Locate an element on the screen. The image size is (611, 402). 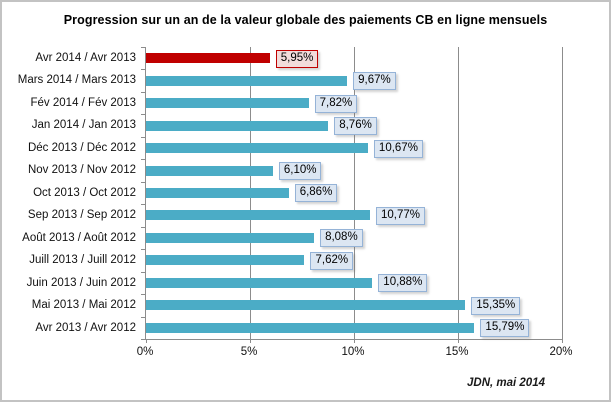
bar-value-label: 6,86% is located at coordinates (316, 193).